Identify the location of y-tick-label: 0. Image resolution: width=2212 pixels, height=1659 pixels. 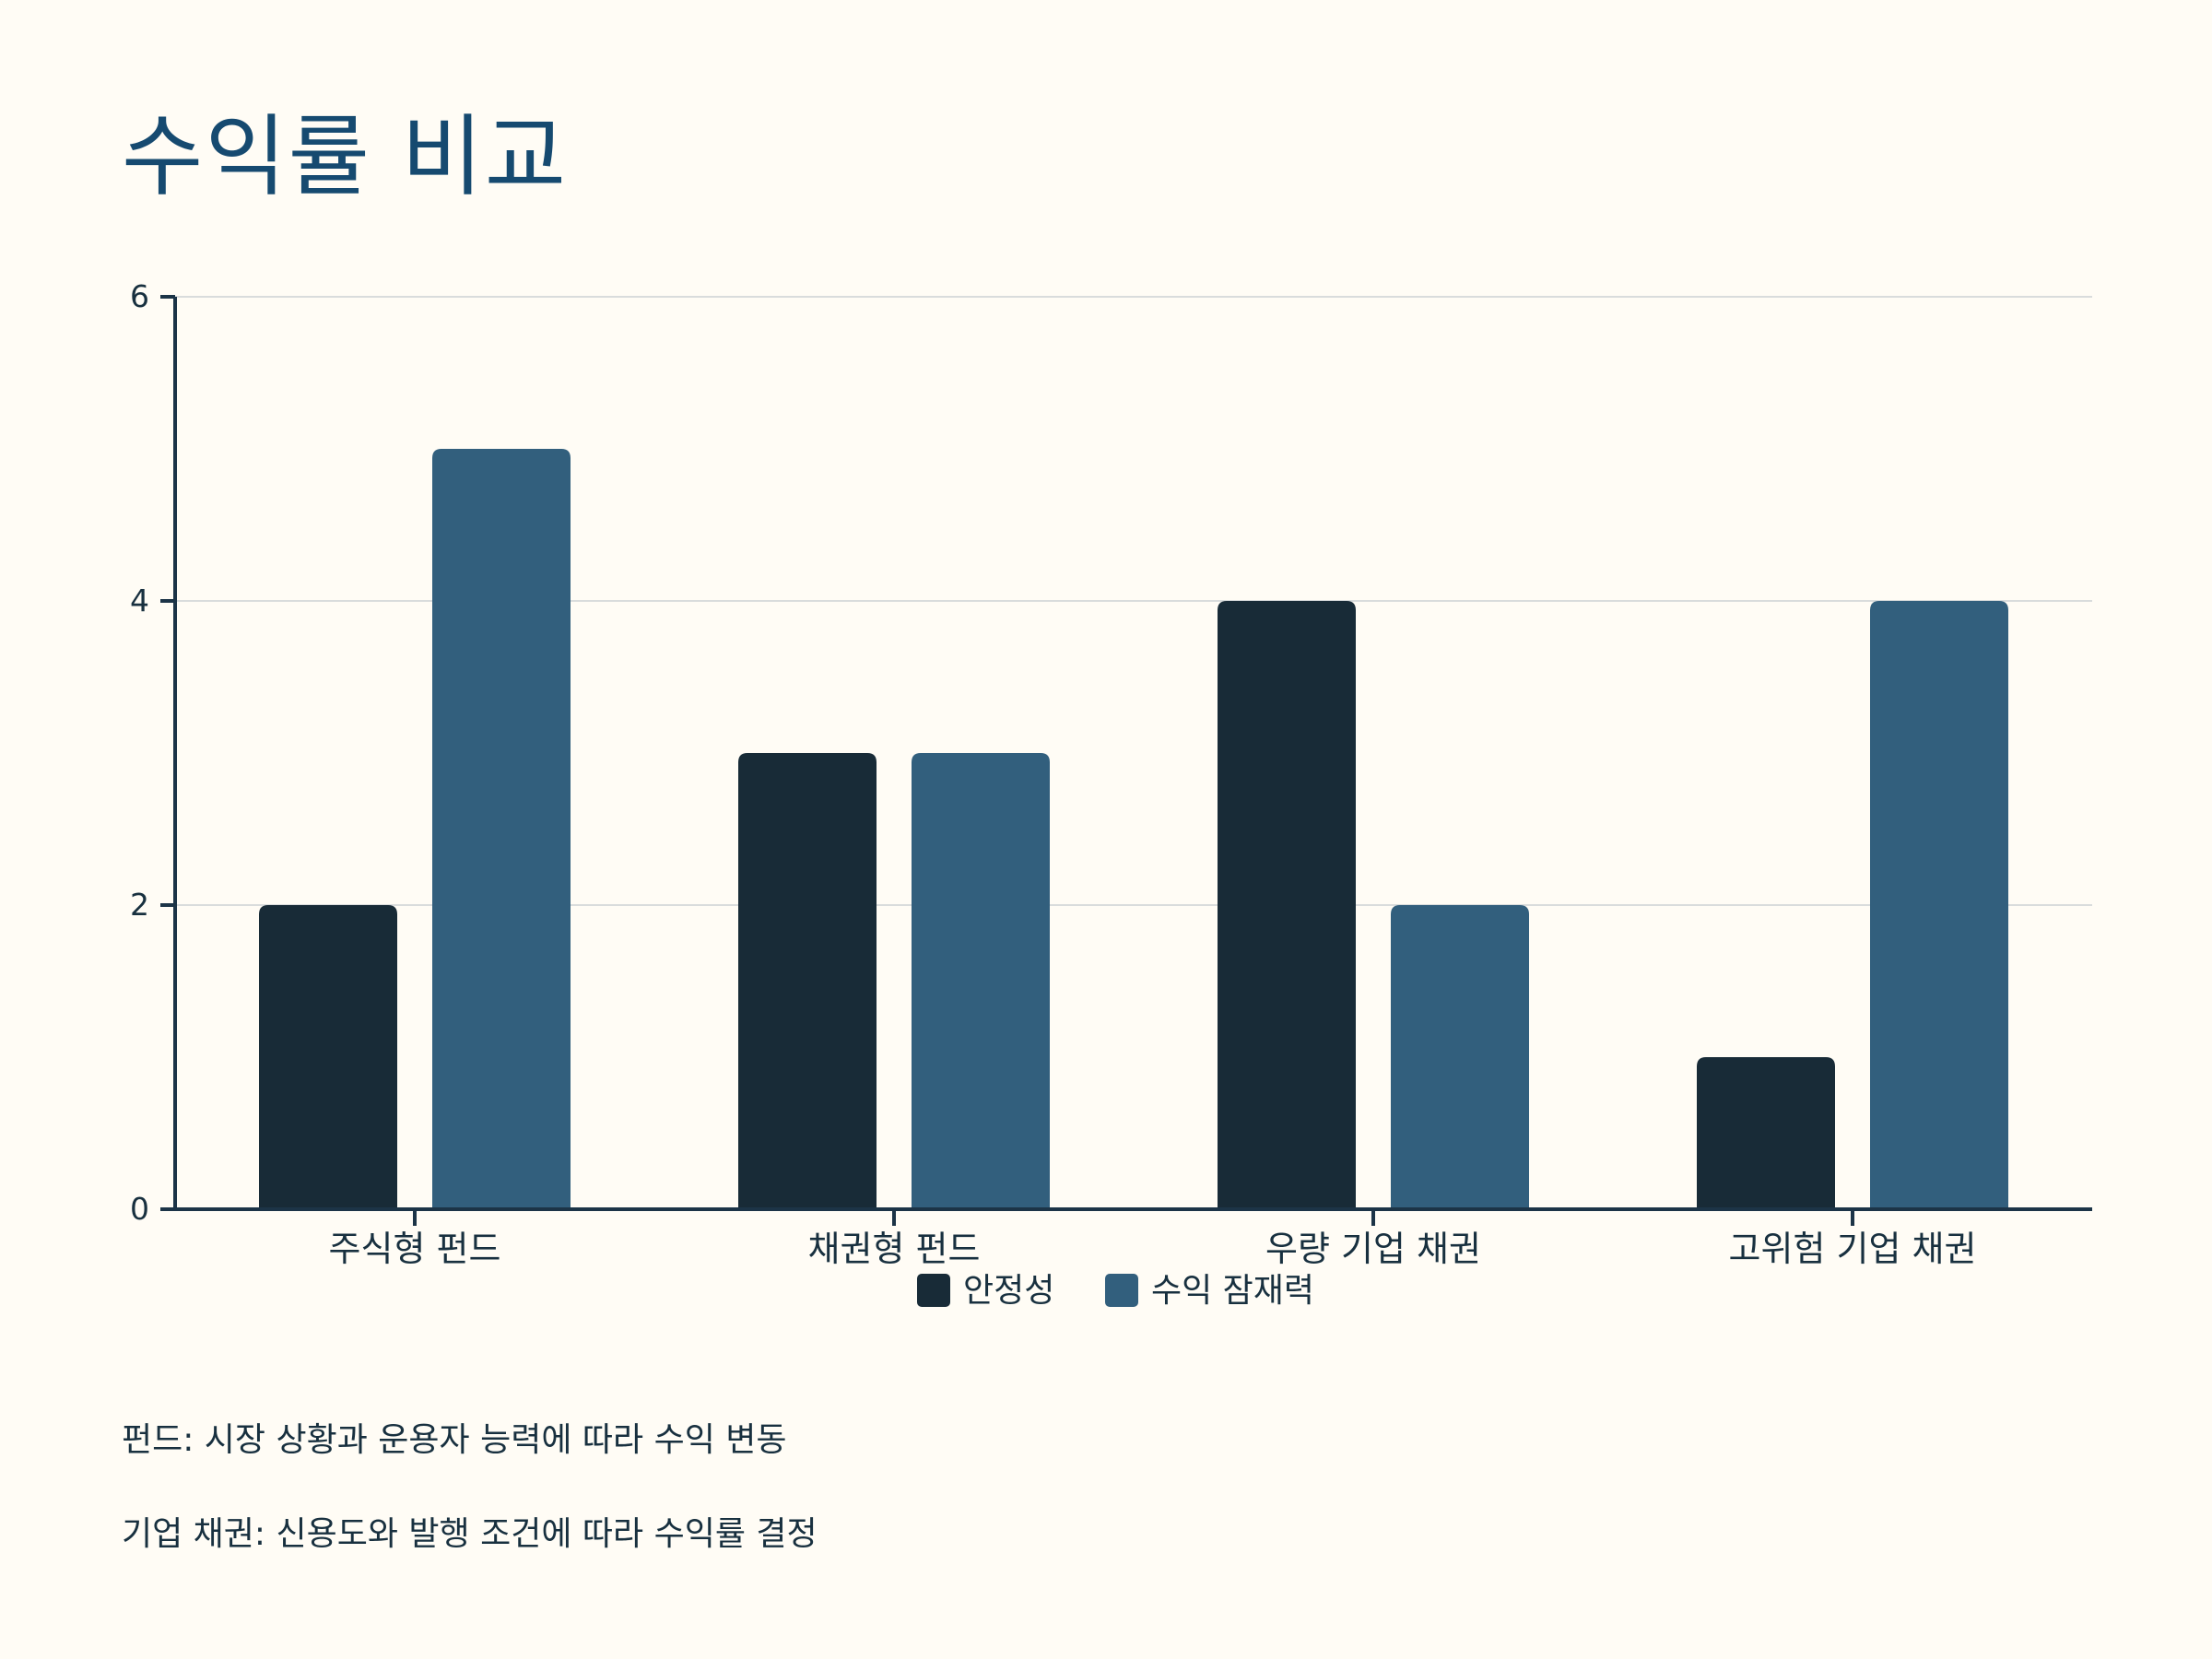
(139, 1209).